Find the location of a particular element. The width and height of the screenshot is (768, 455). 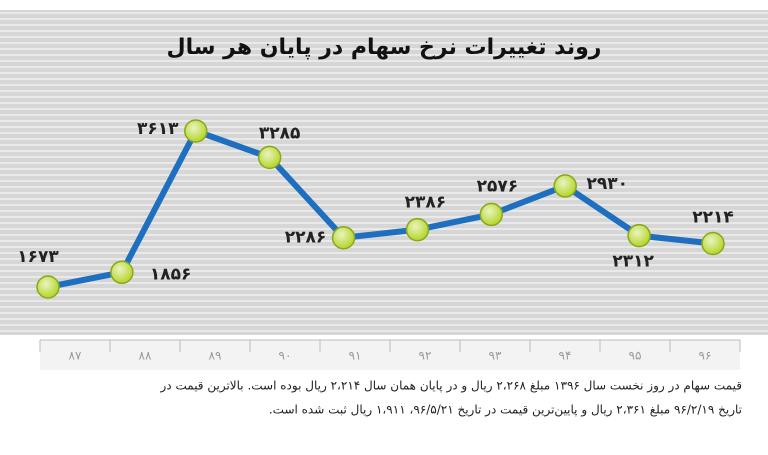

data-label: ۳۶۱۳ is located at coordinates (158, 129).